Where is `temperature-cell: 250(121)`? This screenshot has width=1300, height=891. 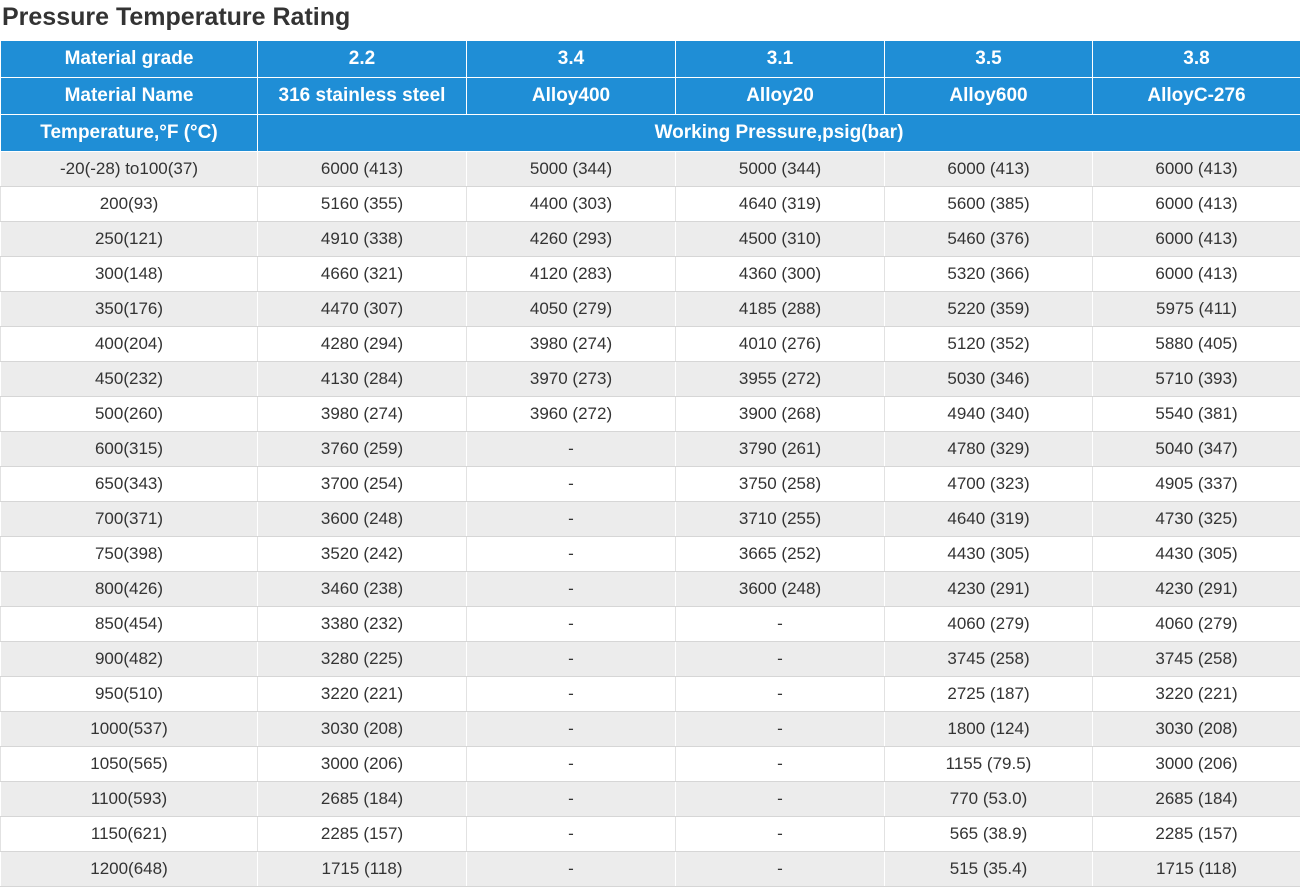
temperature-cell: 250(121) is located at coordinates (129, 239).